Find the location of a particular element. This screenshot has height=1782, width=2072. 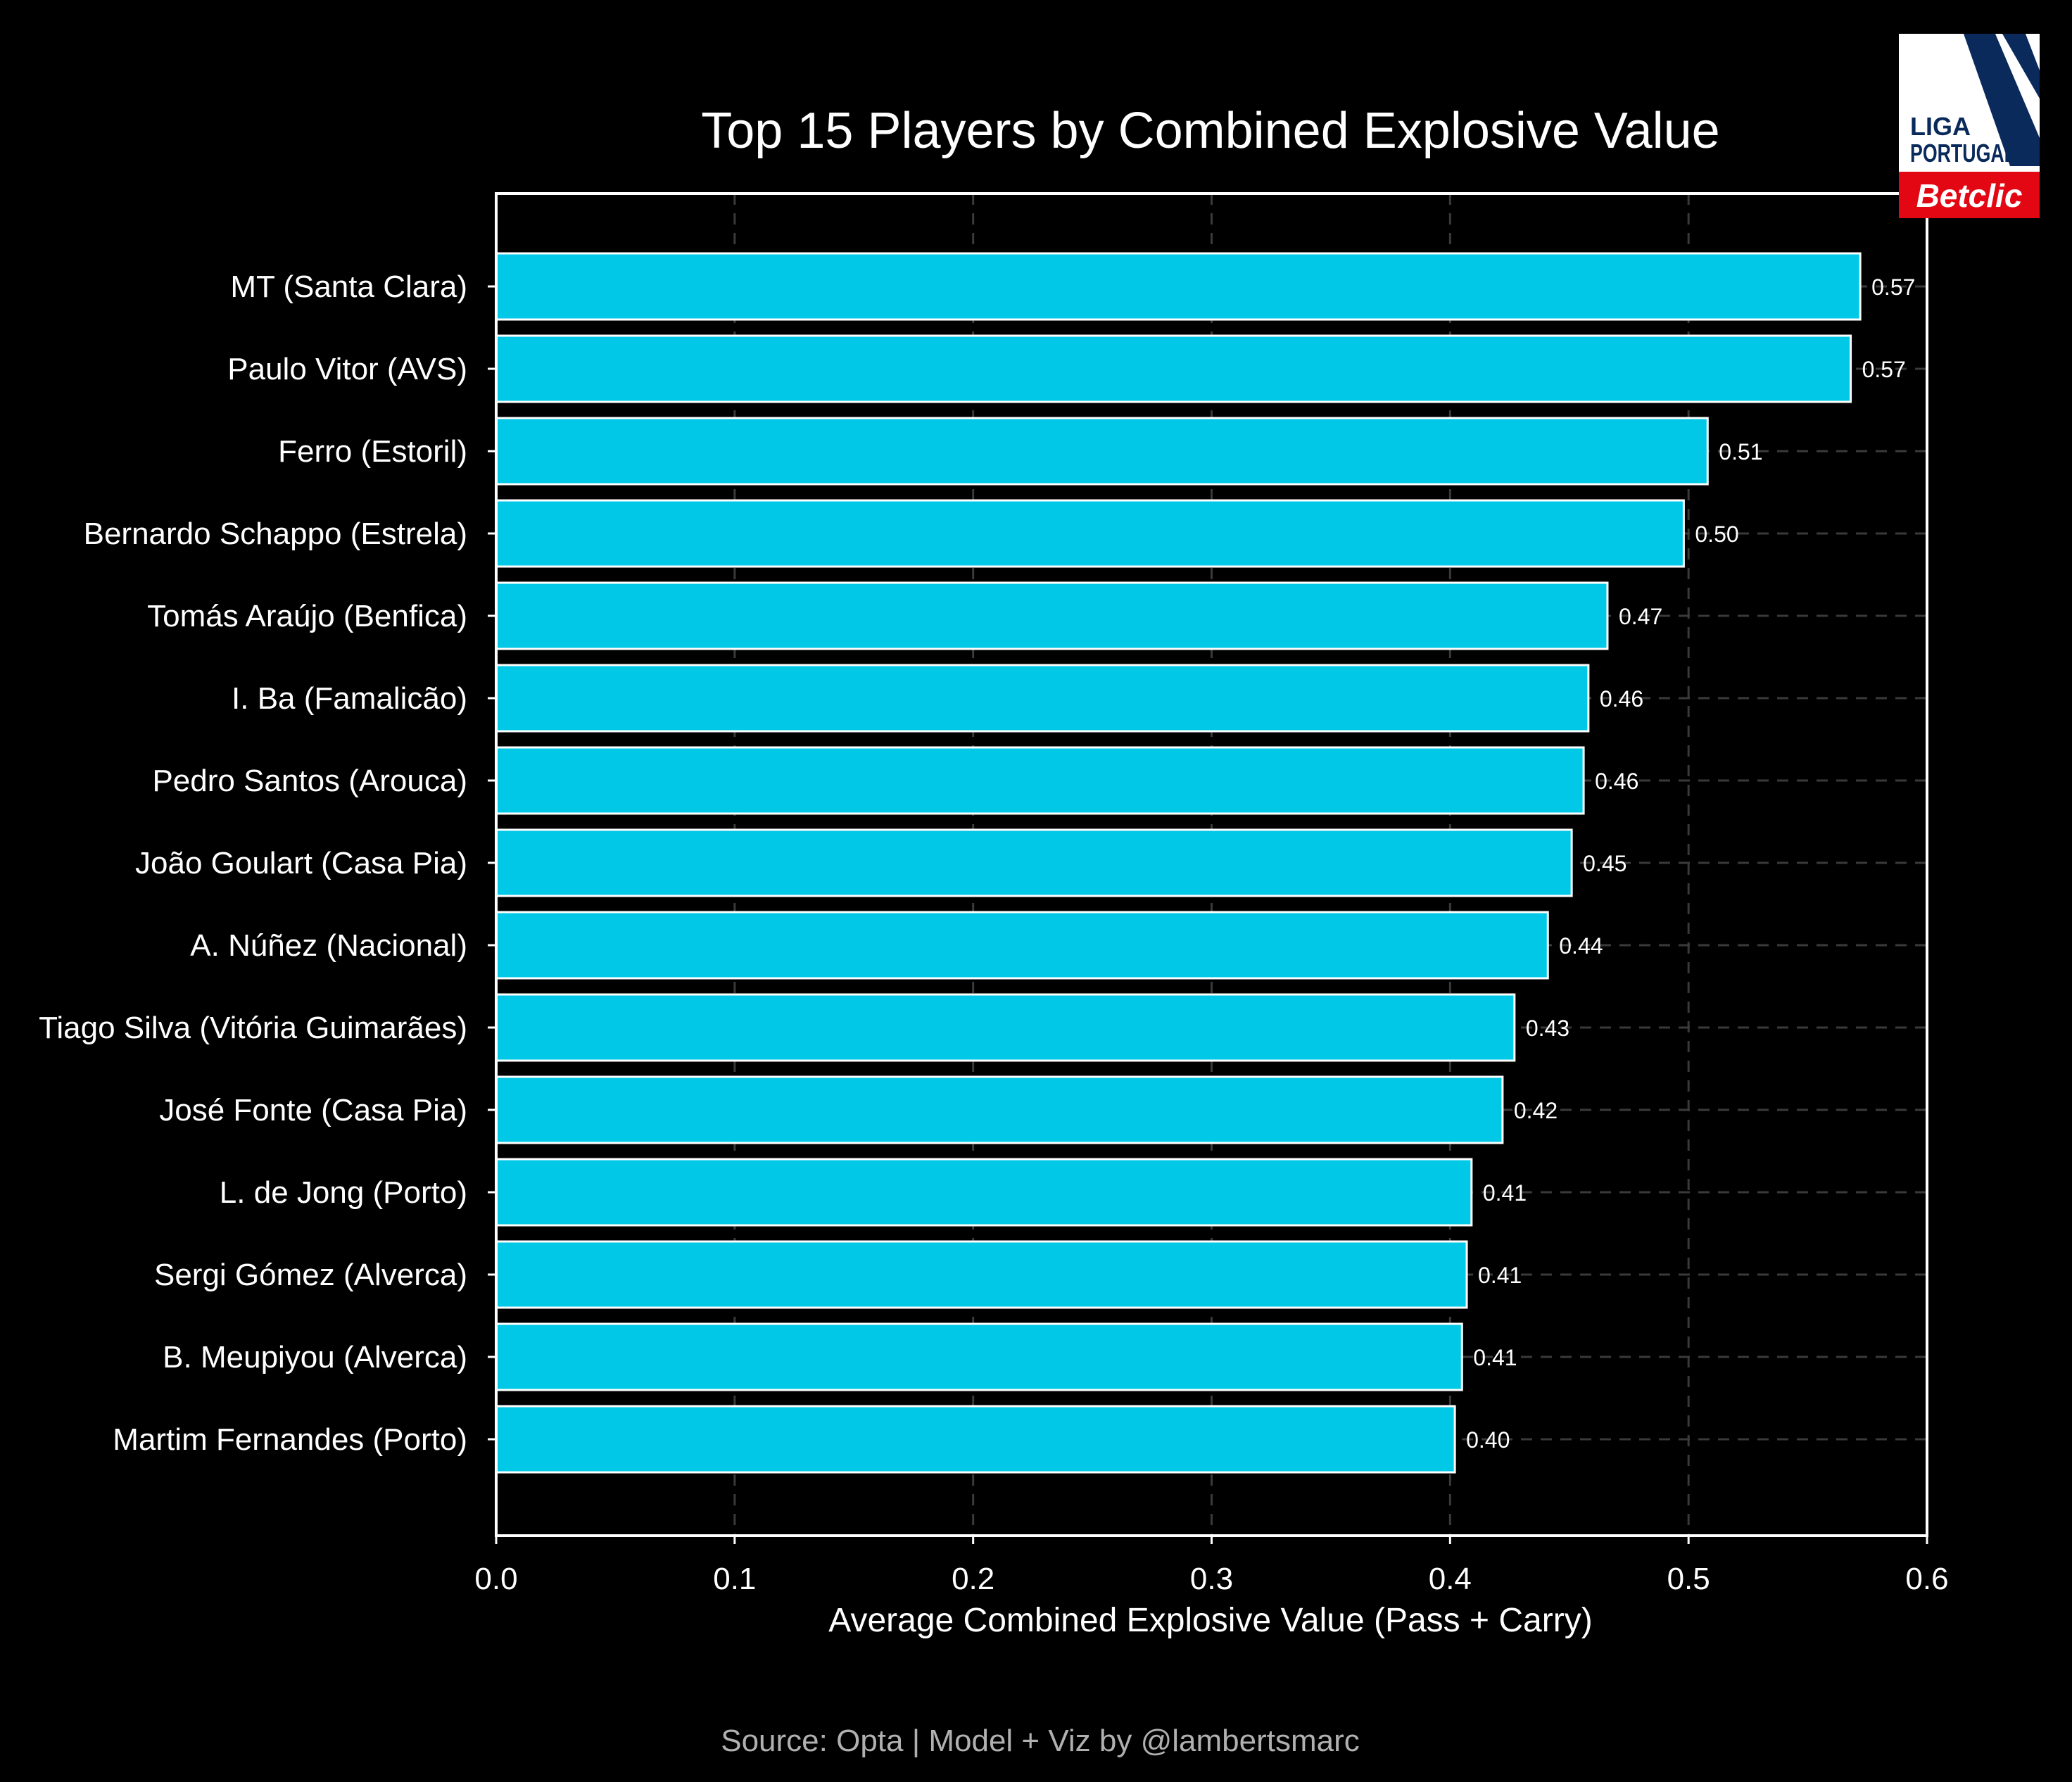

y-tick-label: Sergi Gómez (Alverca) is located at coordinates (310, 1275).